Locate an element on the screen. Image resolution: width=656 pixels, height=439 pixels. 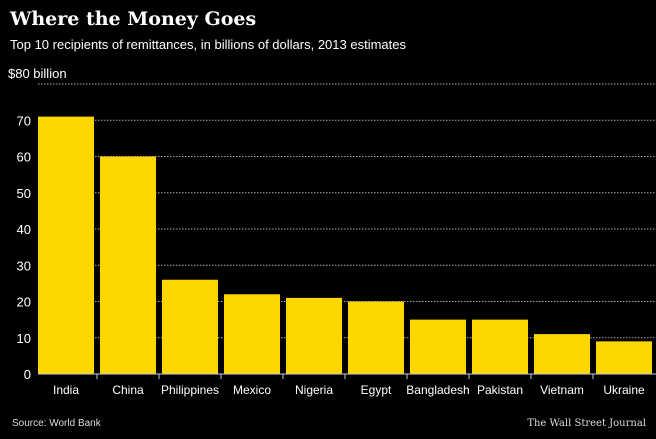
x-tick-label: Mexico is located at coordinates (252, 390).